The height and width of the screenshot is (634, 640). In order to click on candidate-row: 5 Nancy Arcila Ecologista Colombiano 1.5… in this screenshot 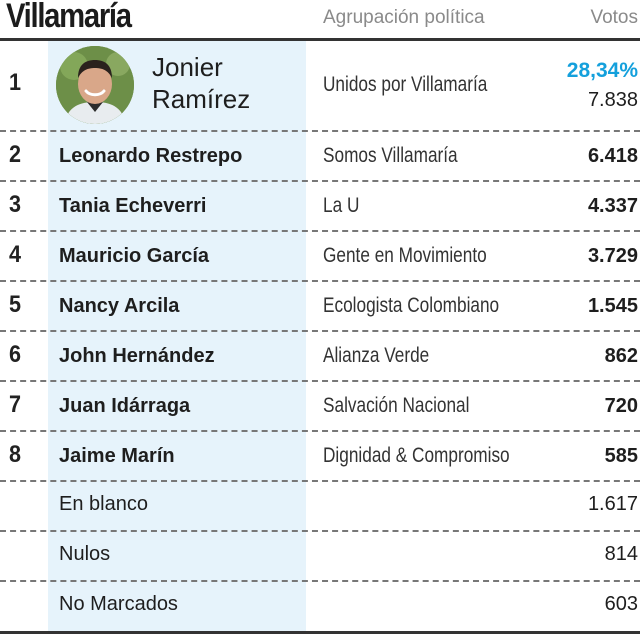, I will do `click(320, 305)`.